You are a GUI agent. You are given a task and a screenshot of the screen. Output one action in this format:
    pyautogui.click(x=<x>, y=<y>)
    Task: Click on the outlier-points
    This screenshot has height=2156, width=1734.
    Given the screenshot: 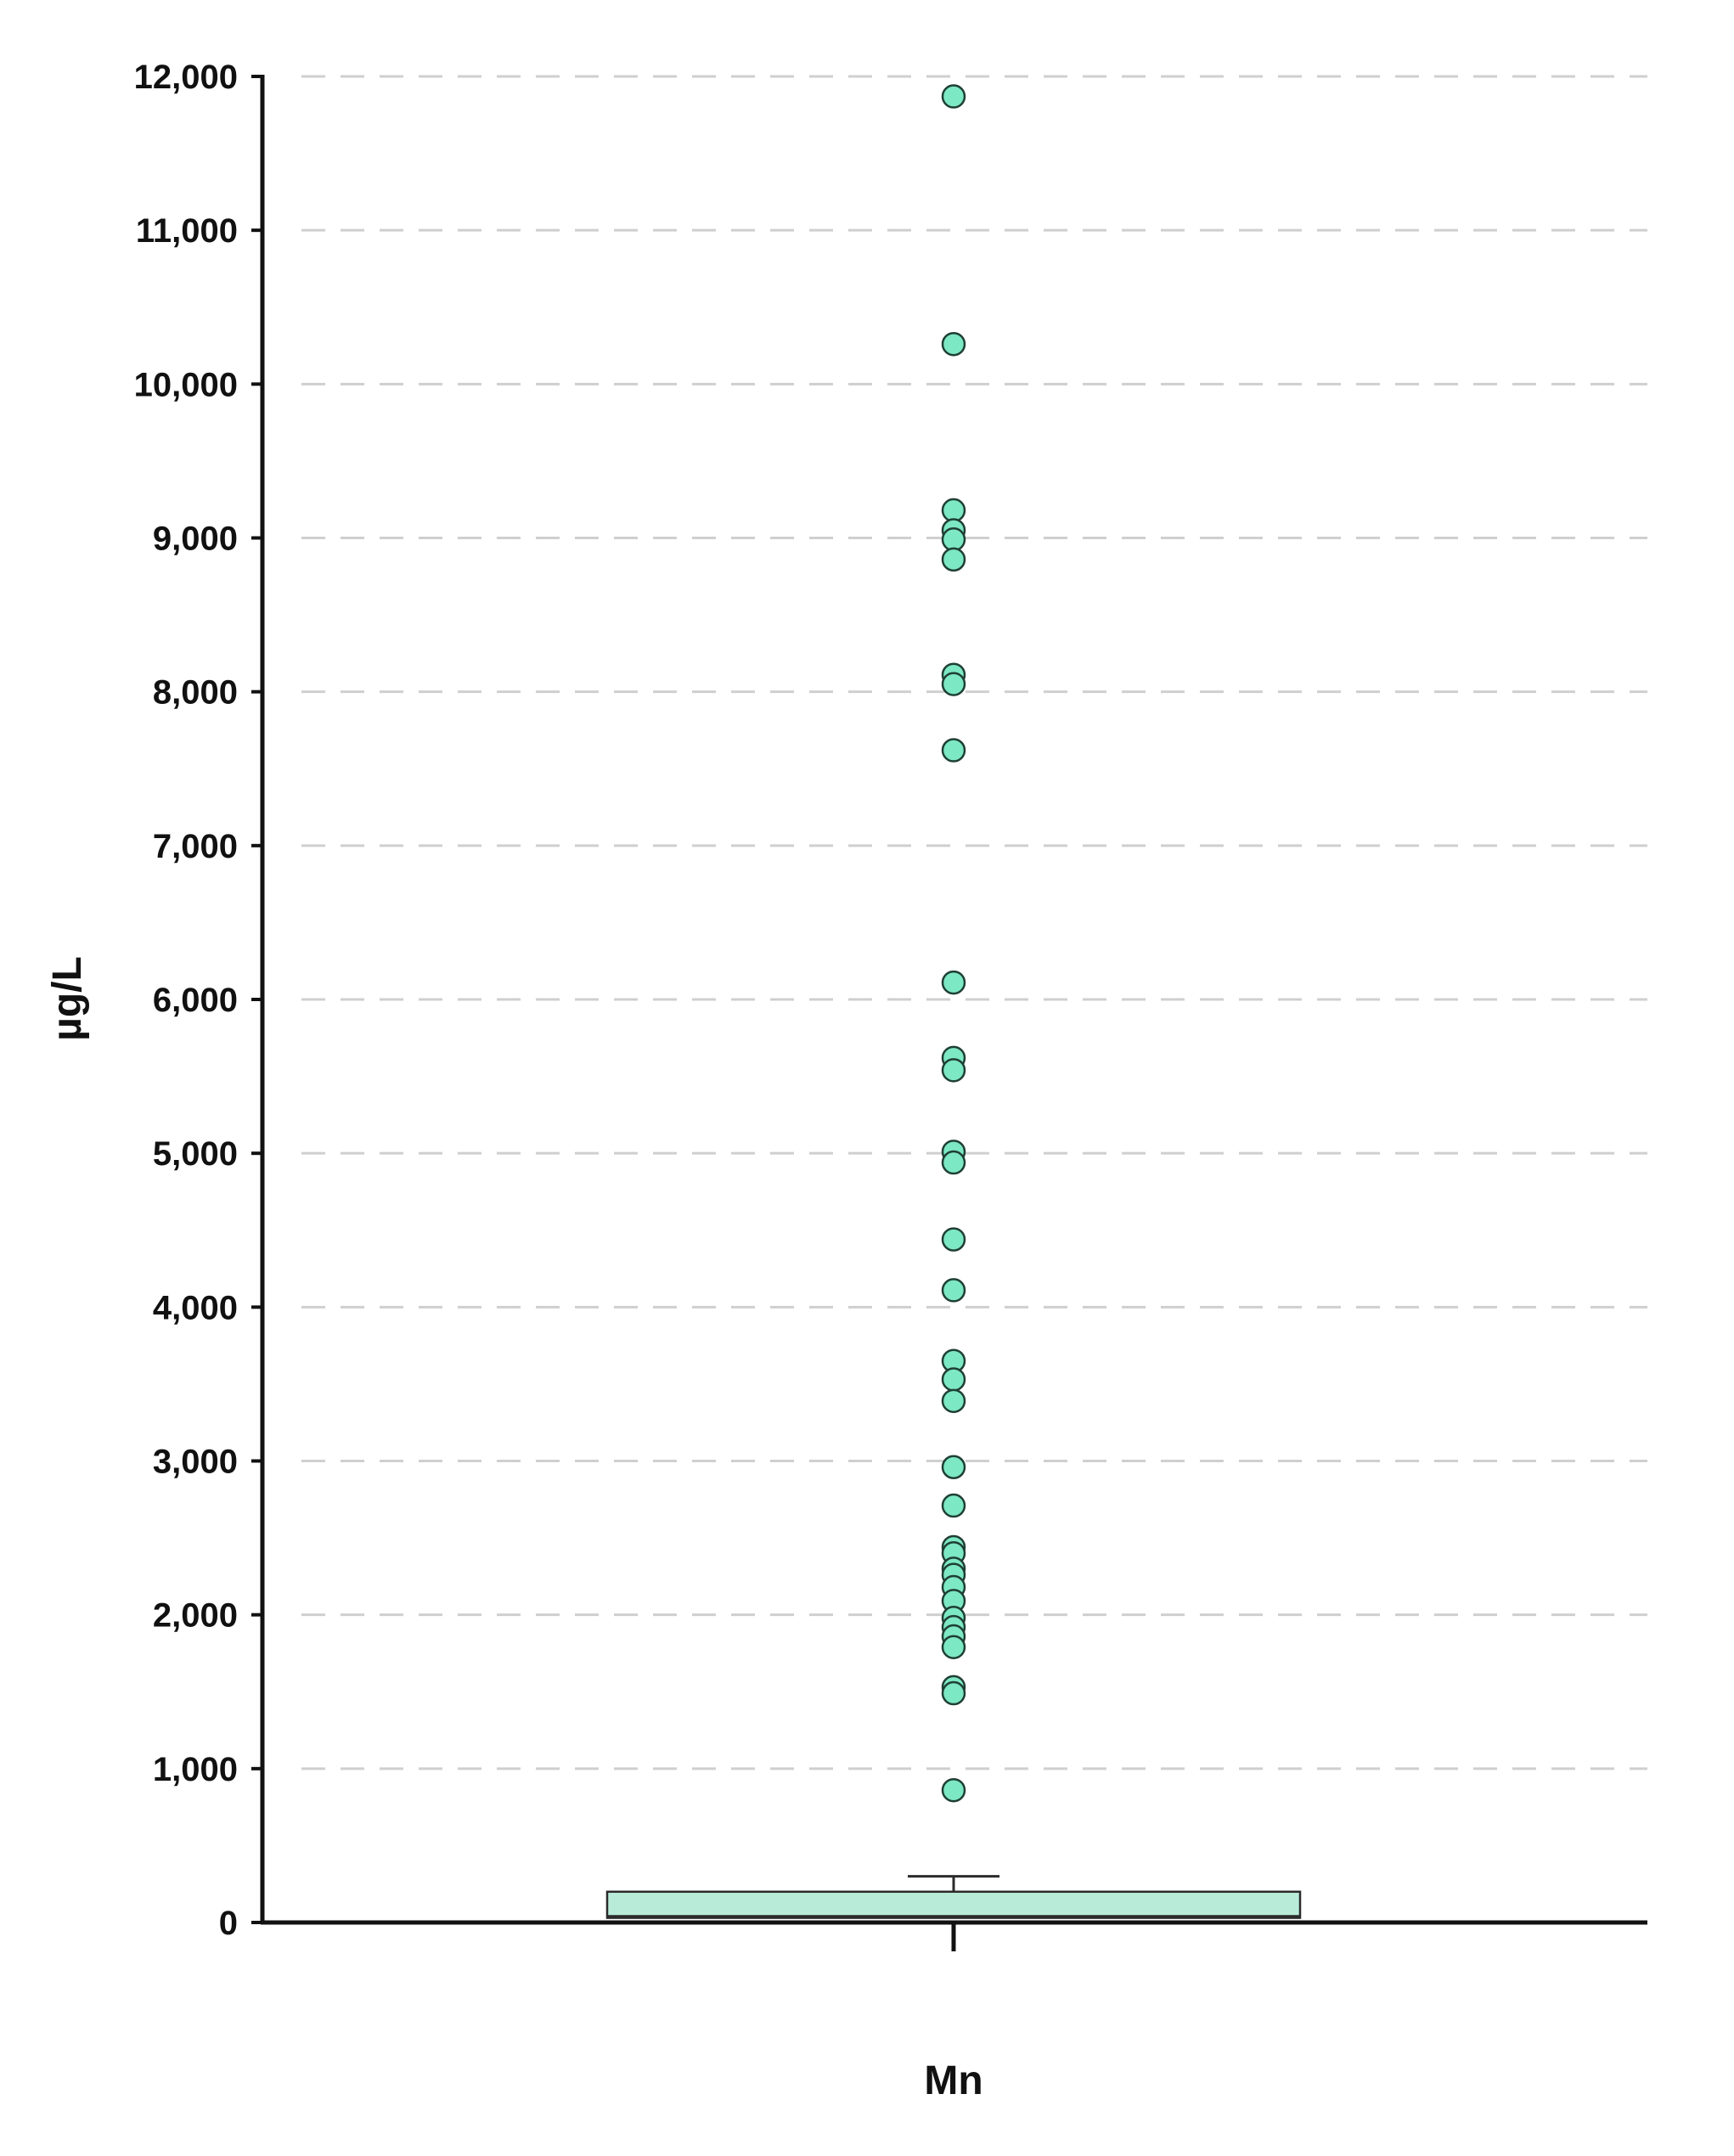 What is the action you would take?
    pyautogui.click(x=953, y=943)
    